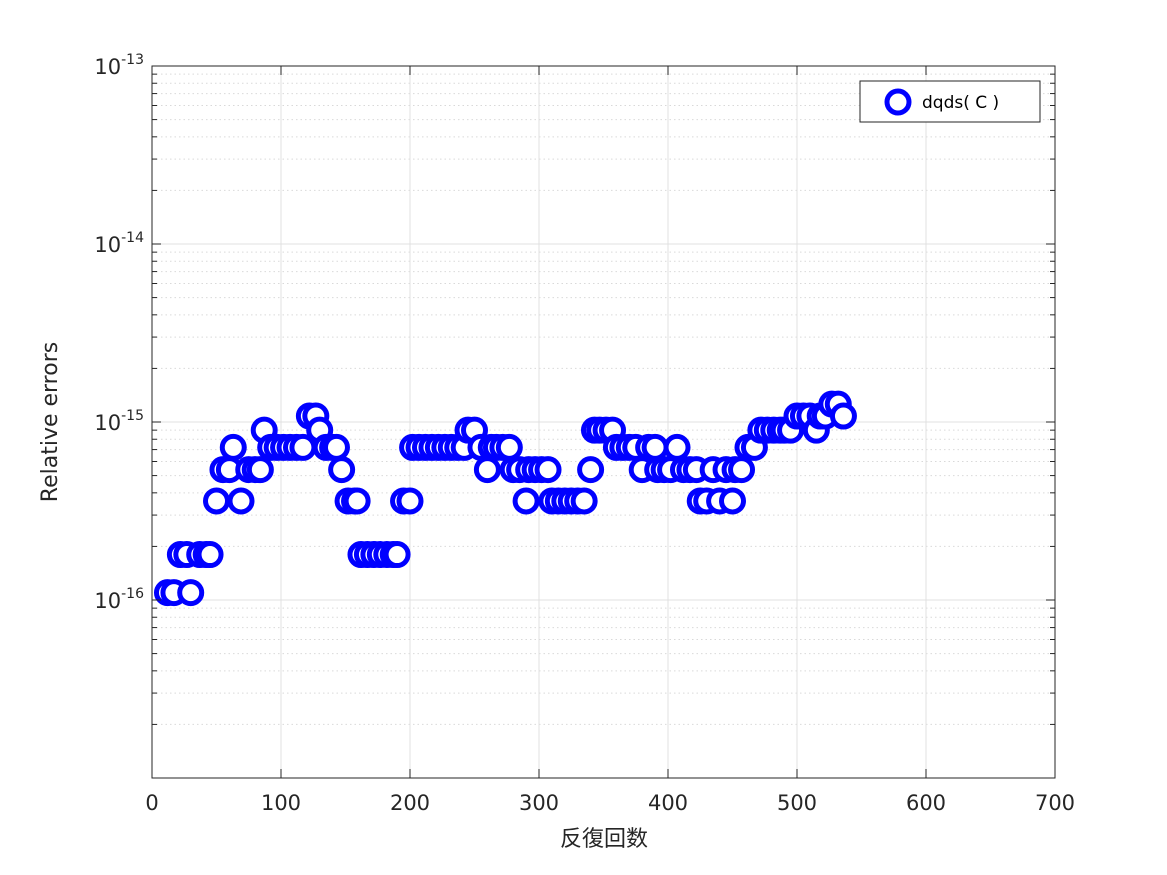 The width and height of the screenshot is (1167, 875). I want to click on x-tick-labels: 0 100 200 300 400 500 600 700, so click(610, 803).